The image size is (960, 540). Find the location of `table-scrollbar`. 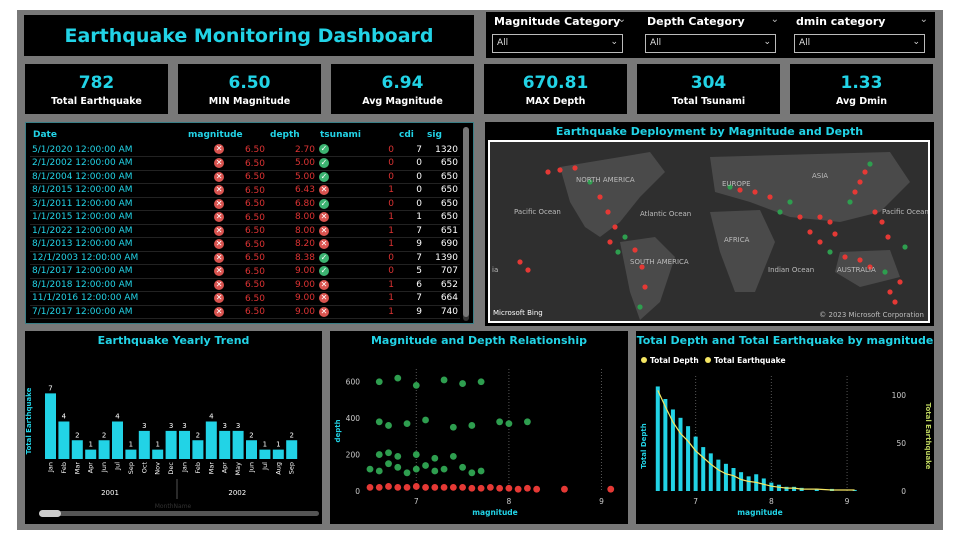

table-scrollbar is located at coordinates (466, 224).